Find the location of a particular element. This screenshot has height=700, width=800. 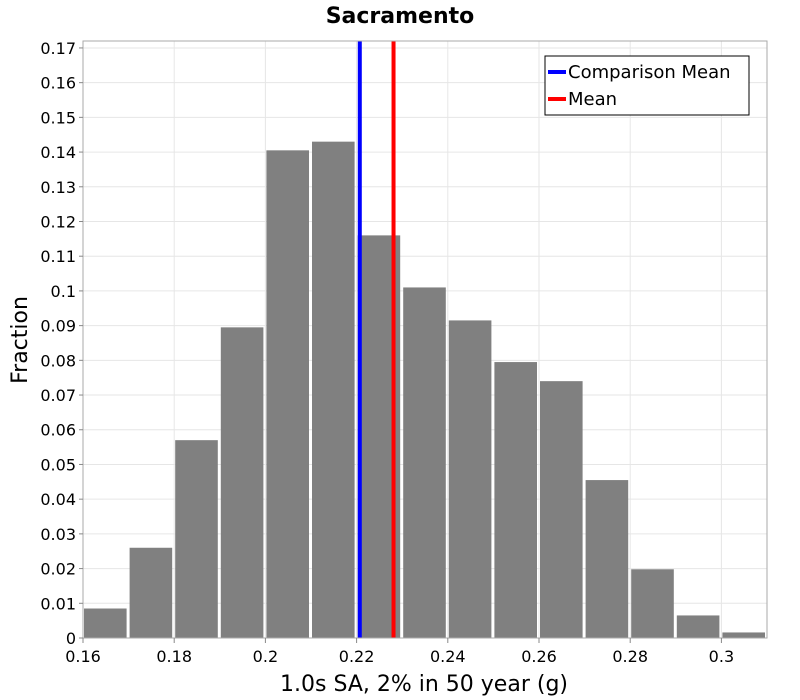

x-axis-ticks: 0.16 0.18 0.2 0.22 0.24 0.26 0.28 0.3 is located at coordinates (399, 652).